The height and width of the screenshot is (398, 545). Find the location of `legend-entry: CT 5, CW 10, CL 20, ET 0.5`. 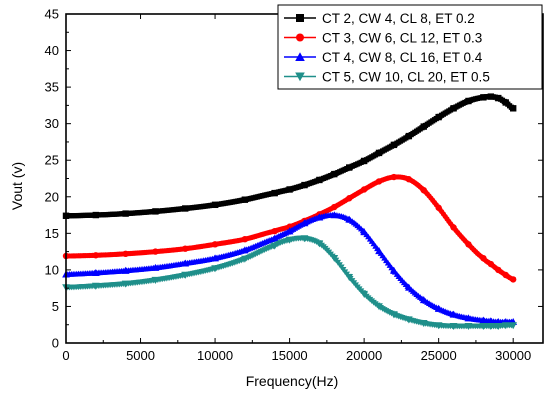

legend-entry: CT 5, CW 10, CL 20, ET 0.5 is located at coordinates (387, 77).